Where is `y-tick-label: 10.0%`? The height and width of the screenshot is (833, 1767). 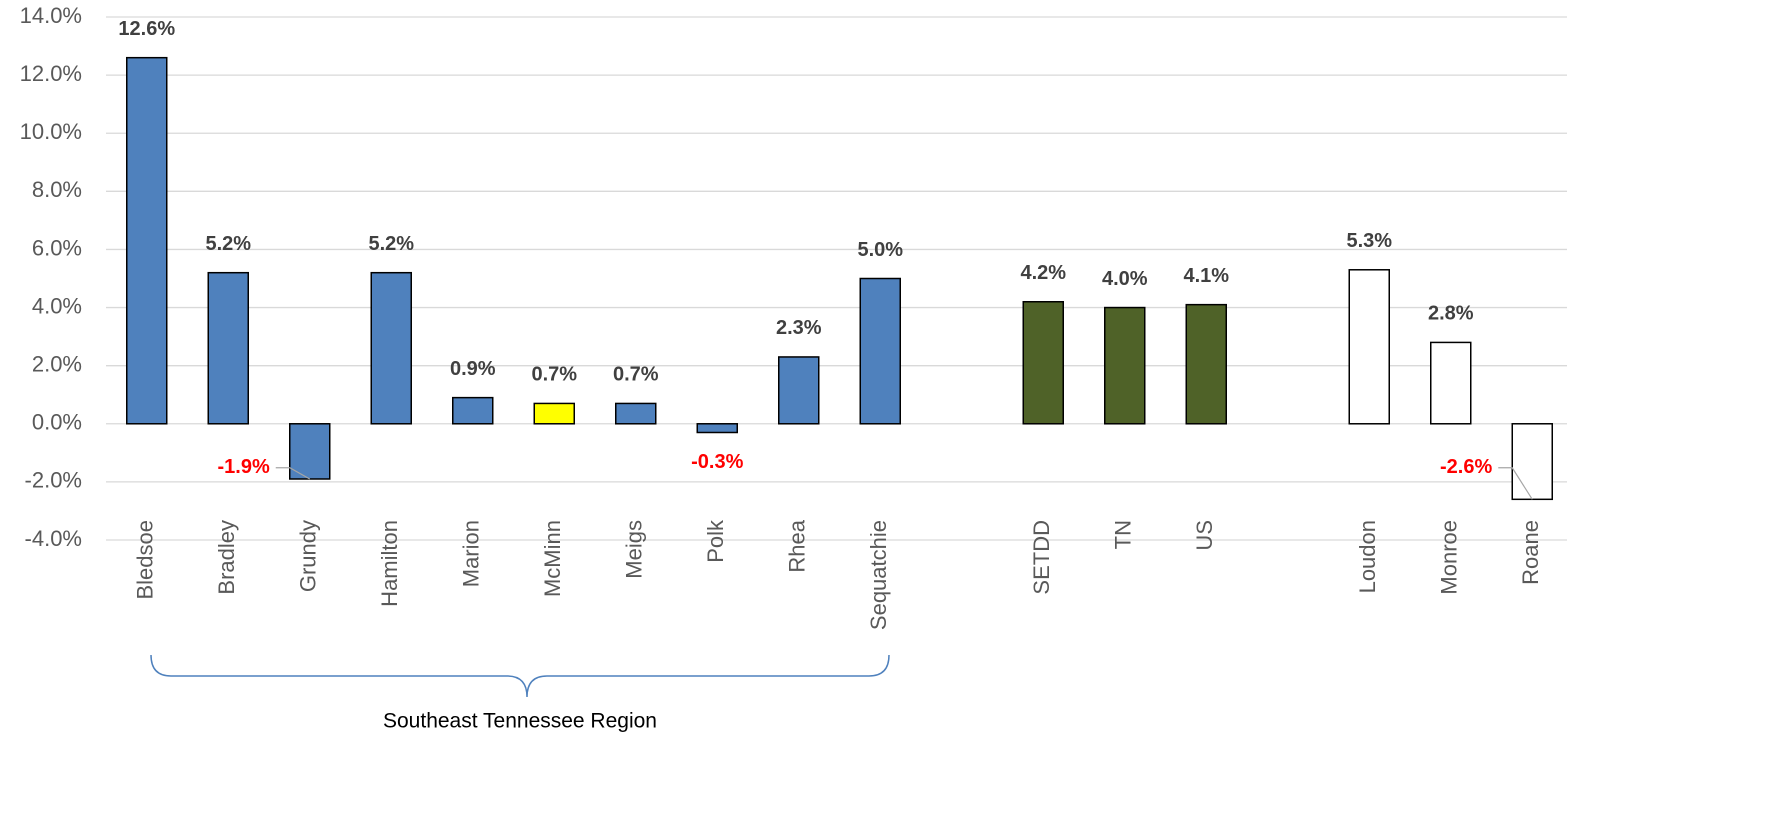
y-tick-label: 10.0% is located at coordinates (51, 131).